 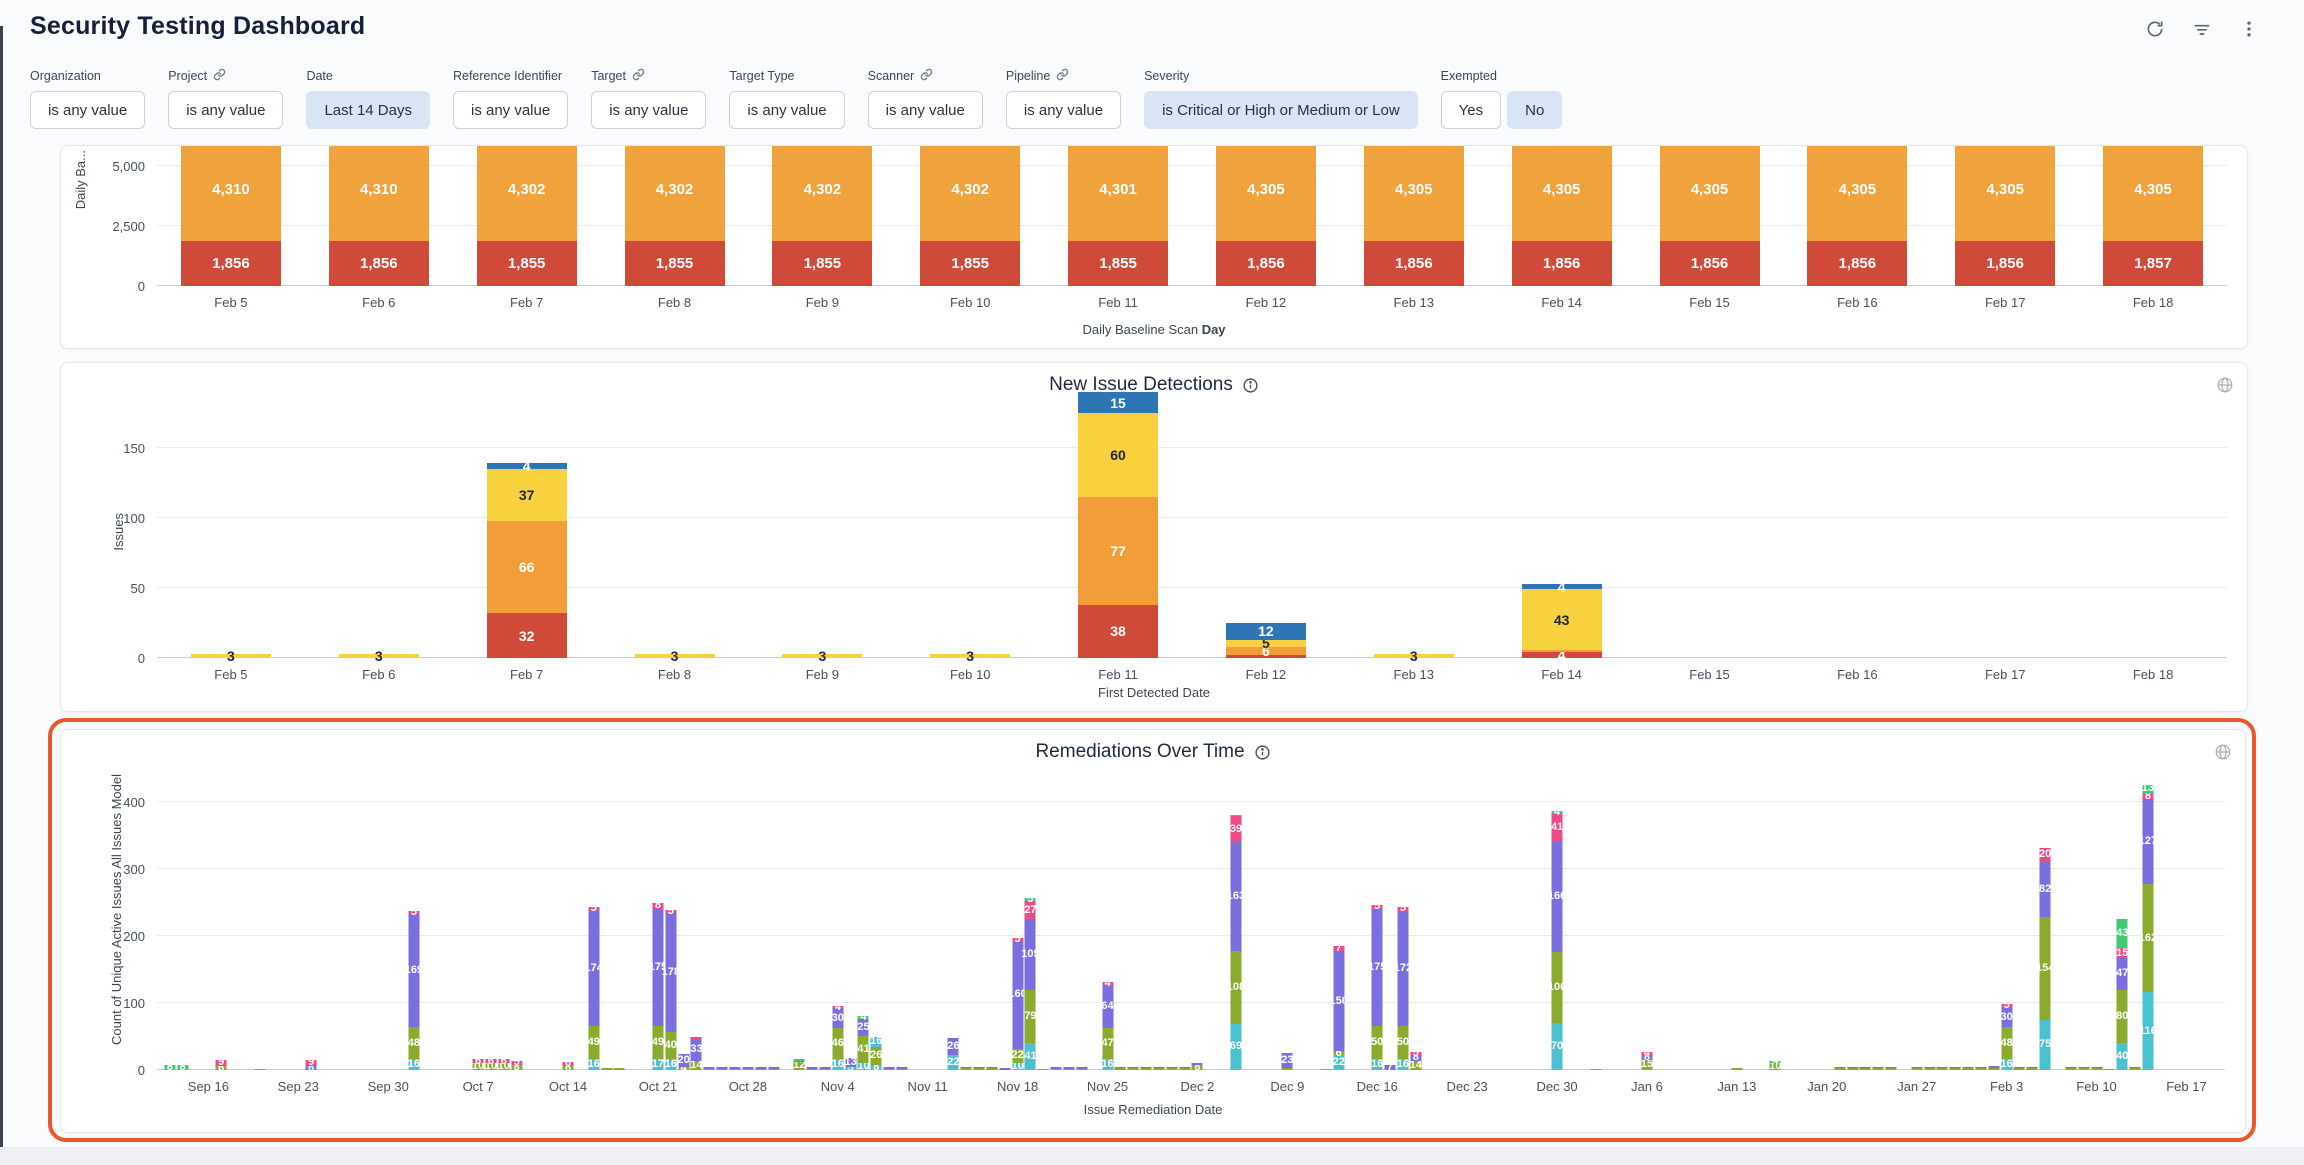 What do you see at coordinates (183, 1066) in the screenshot?
I see `bar-segment-green: 8` at bounding box center [183, 1066].